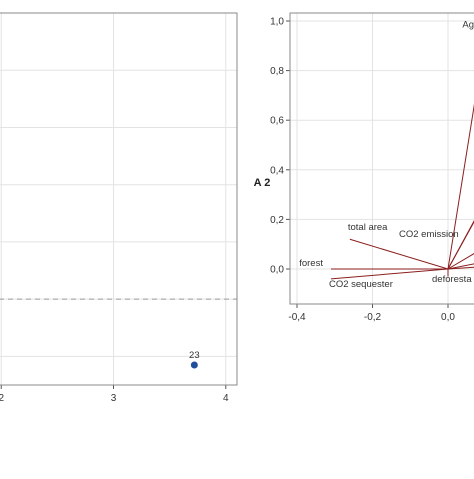 The image size is (474, 479). I want to click on vector-label: deforesta, so click(452, 279).